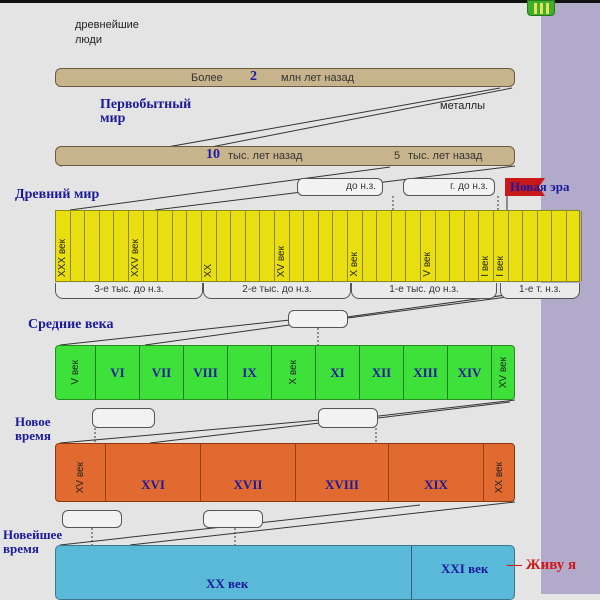 The image size is (600, 600). Describe the element at coordinates (265, 156) in the screenshot. I see `bar2-left-suffix: тыс. лет назад` at that location.